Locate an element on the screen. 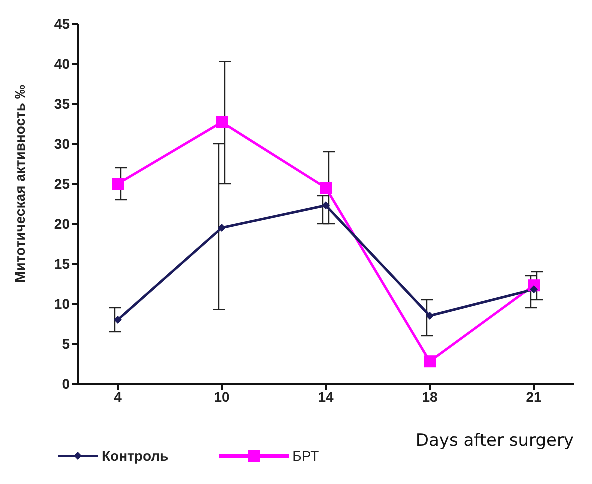 This screenshot has width=592, height=484. y-axis-title: Митотическая активность ‰ is located at coordinates (20, 184).